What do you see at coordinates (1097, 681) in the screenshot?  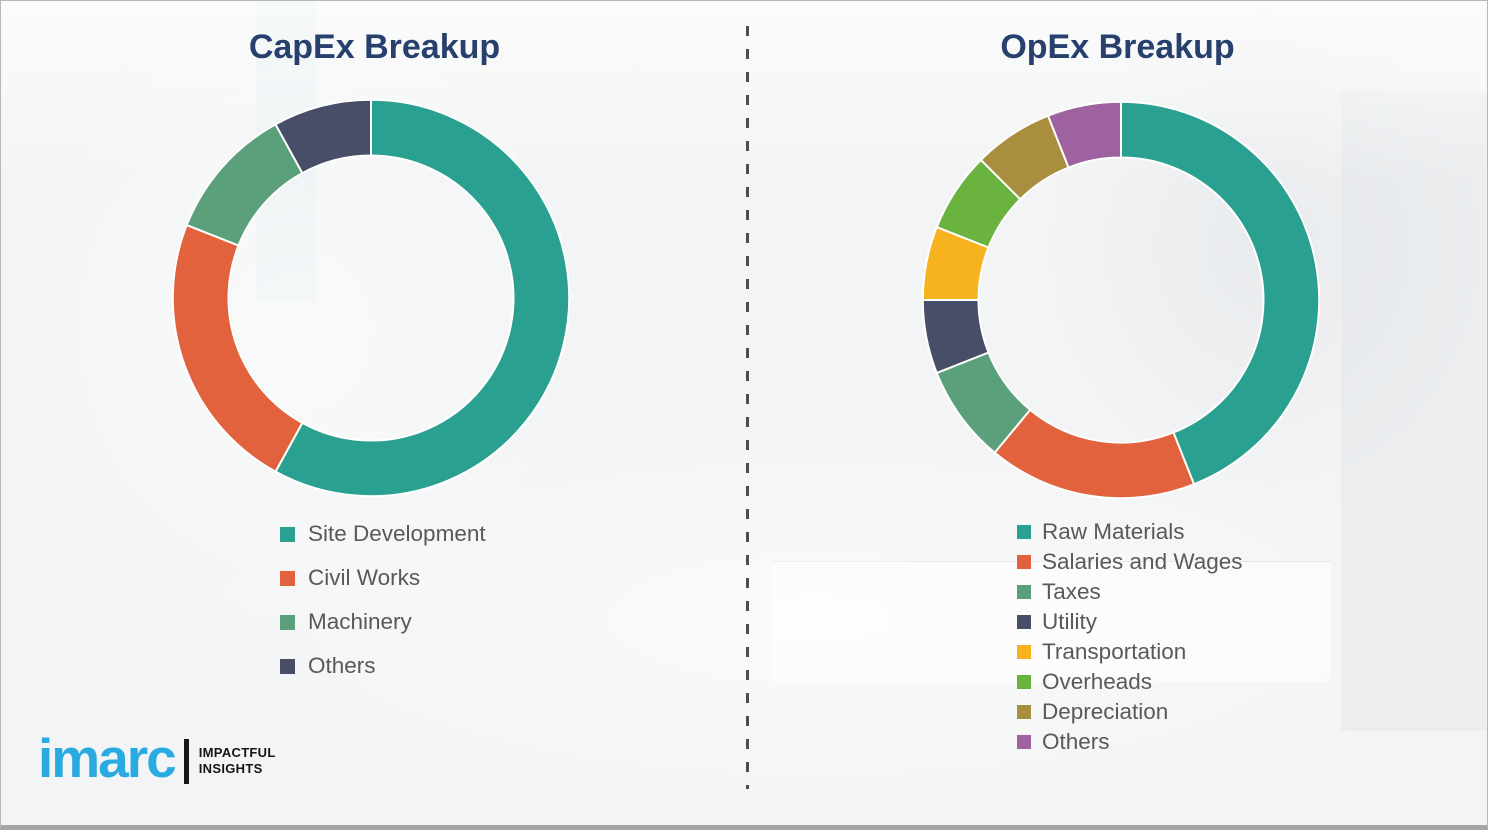 I see `legend-item-label: Overheads` at bounding box center [1097, 681].